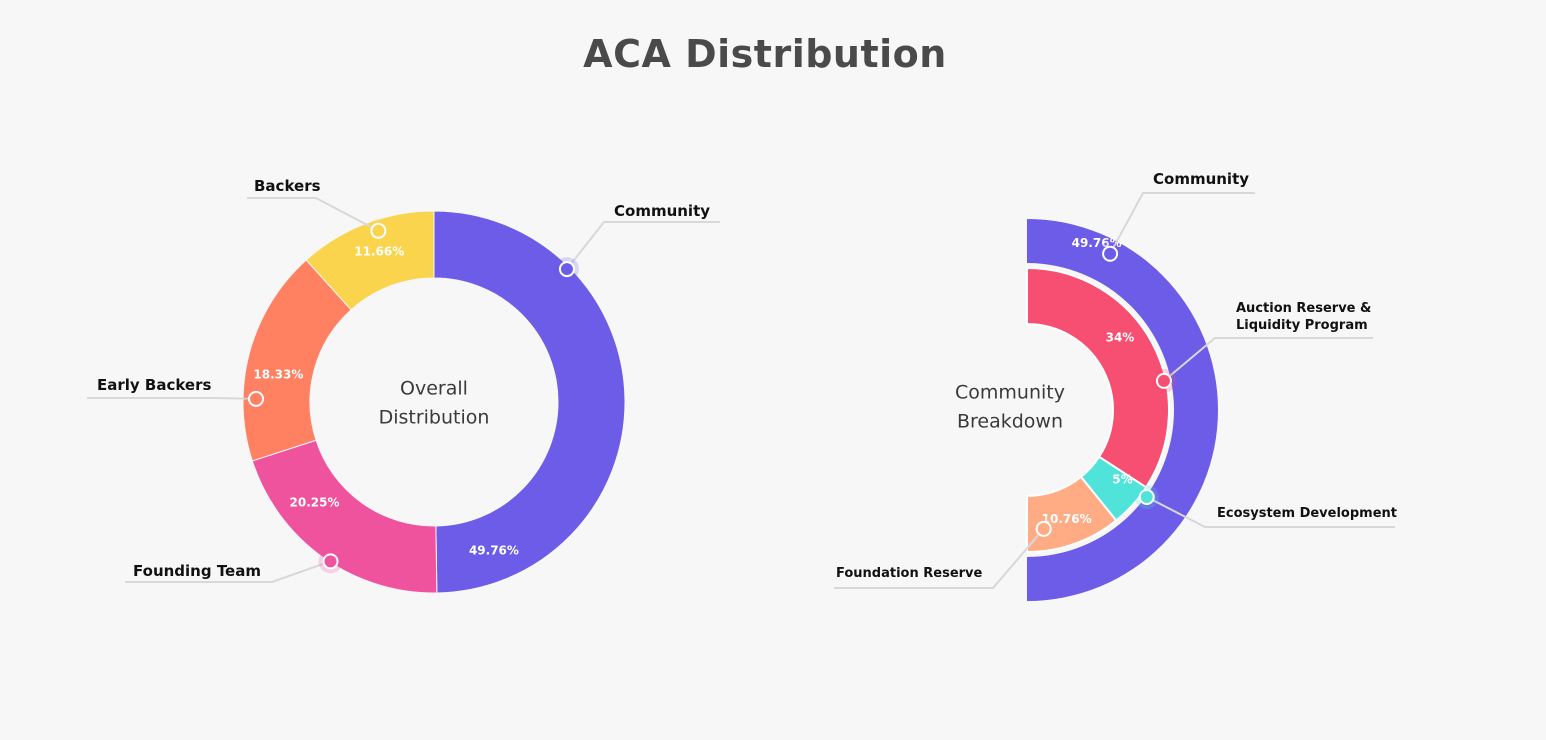  I want to click on callout-auction-reserve-and-liquidity-program-marker, so click(1163, 380).